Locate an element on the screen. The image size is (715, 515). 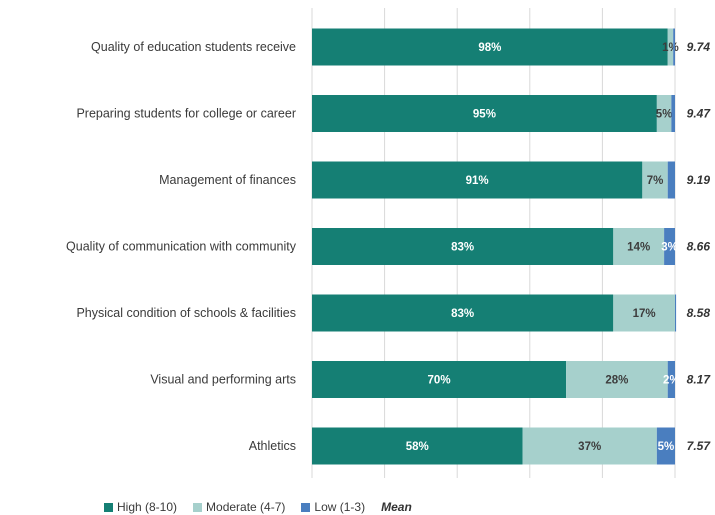
data-label: 91% is located at coordinates (477, 181).